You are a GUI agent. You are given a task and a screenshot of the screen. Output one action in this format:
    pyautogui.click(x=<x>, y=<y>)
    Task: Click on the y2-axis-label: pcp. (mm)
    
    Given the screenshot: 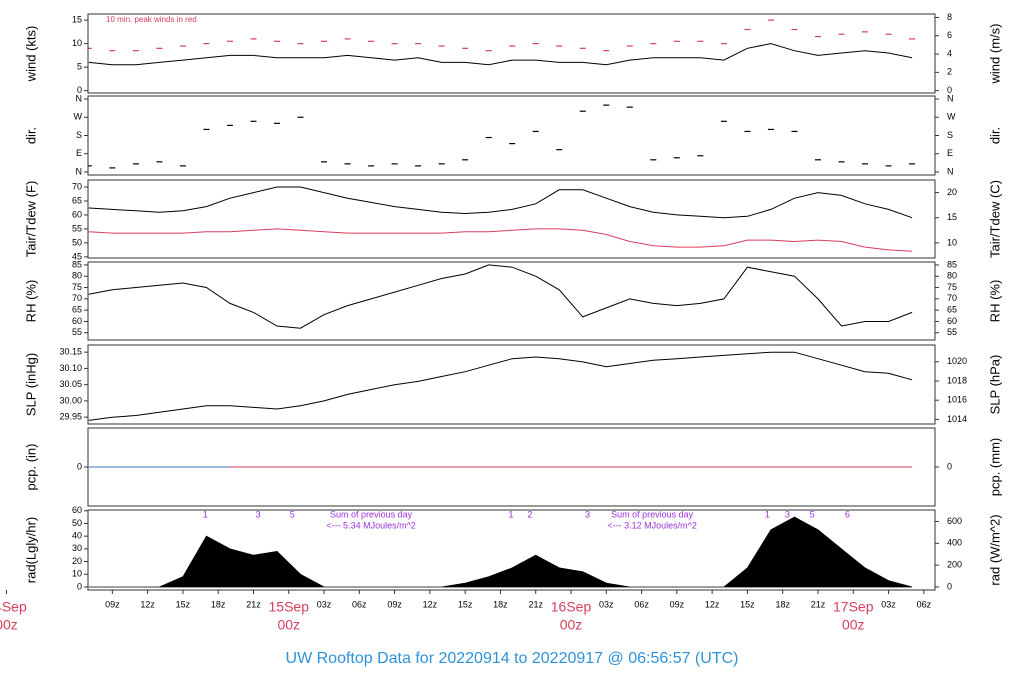 What is the action you would take?
    pyautogui.click(x=994, y=467)
    